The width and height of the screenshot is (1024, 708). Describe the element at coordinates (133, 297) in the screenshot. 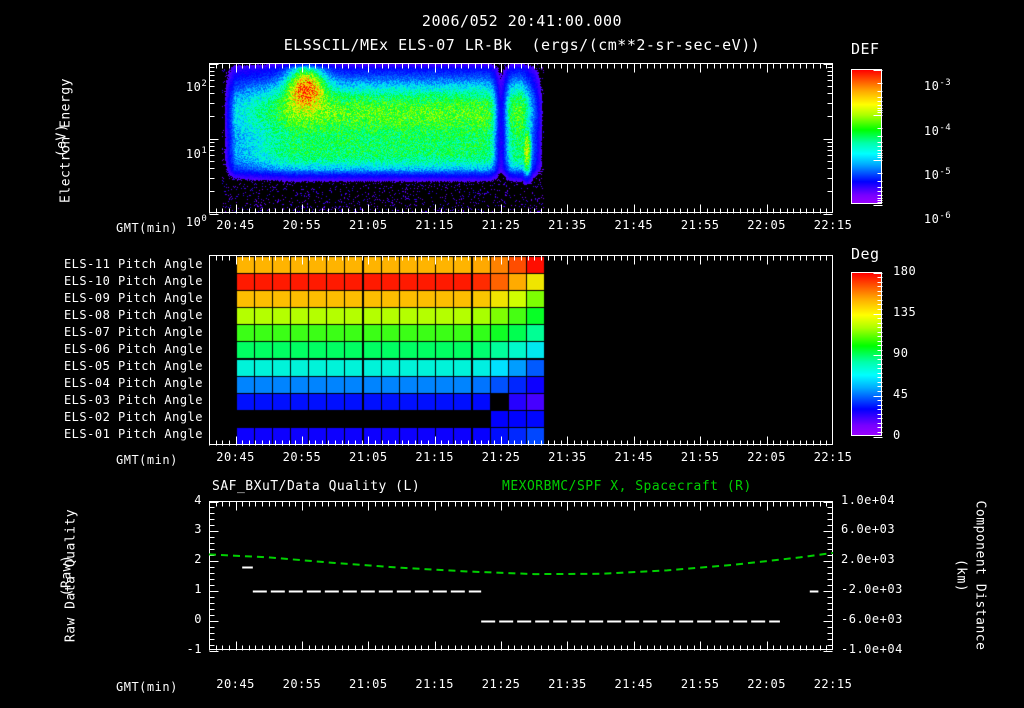

I see `pitch-angle-row-label: ELS-09 Pitch Angle` at that location.